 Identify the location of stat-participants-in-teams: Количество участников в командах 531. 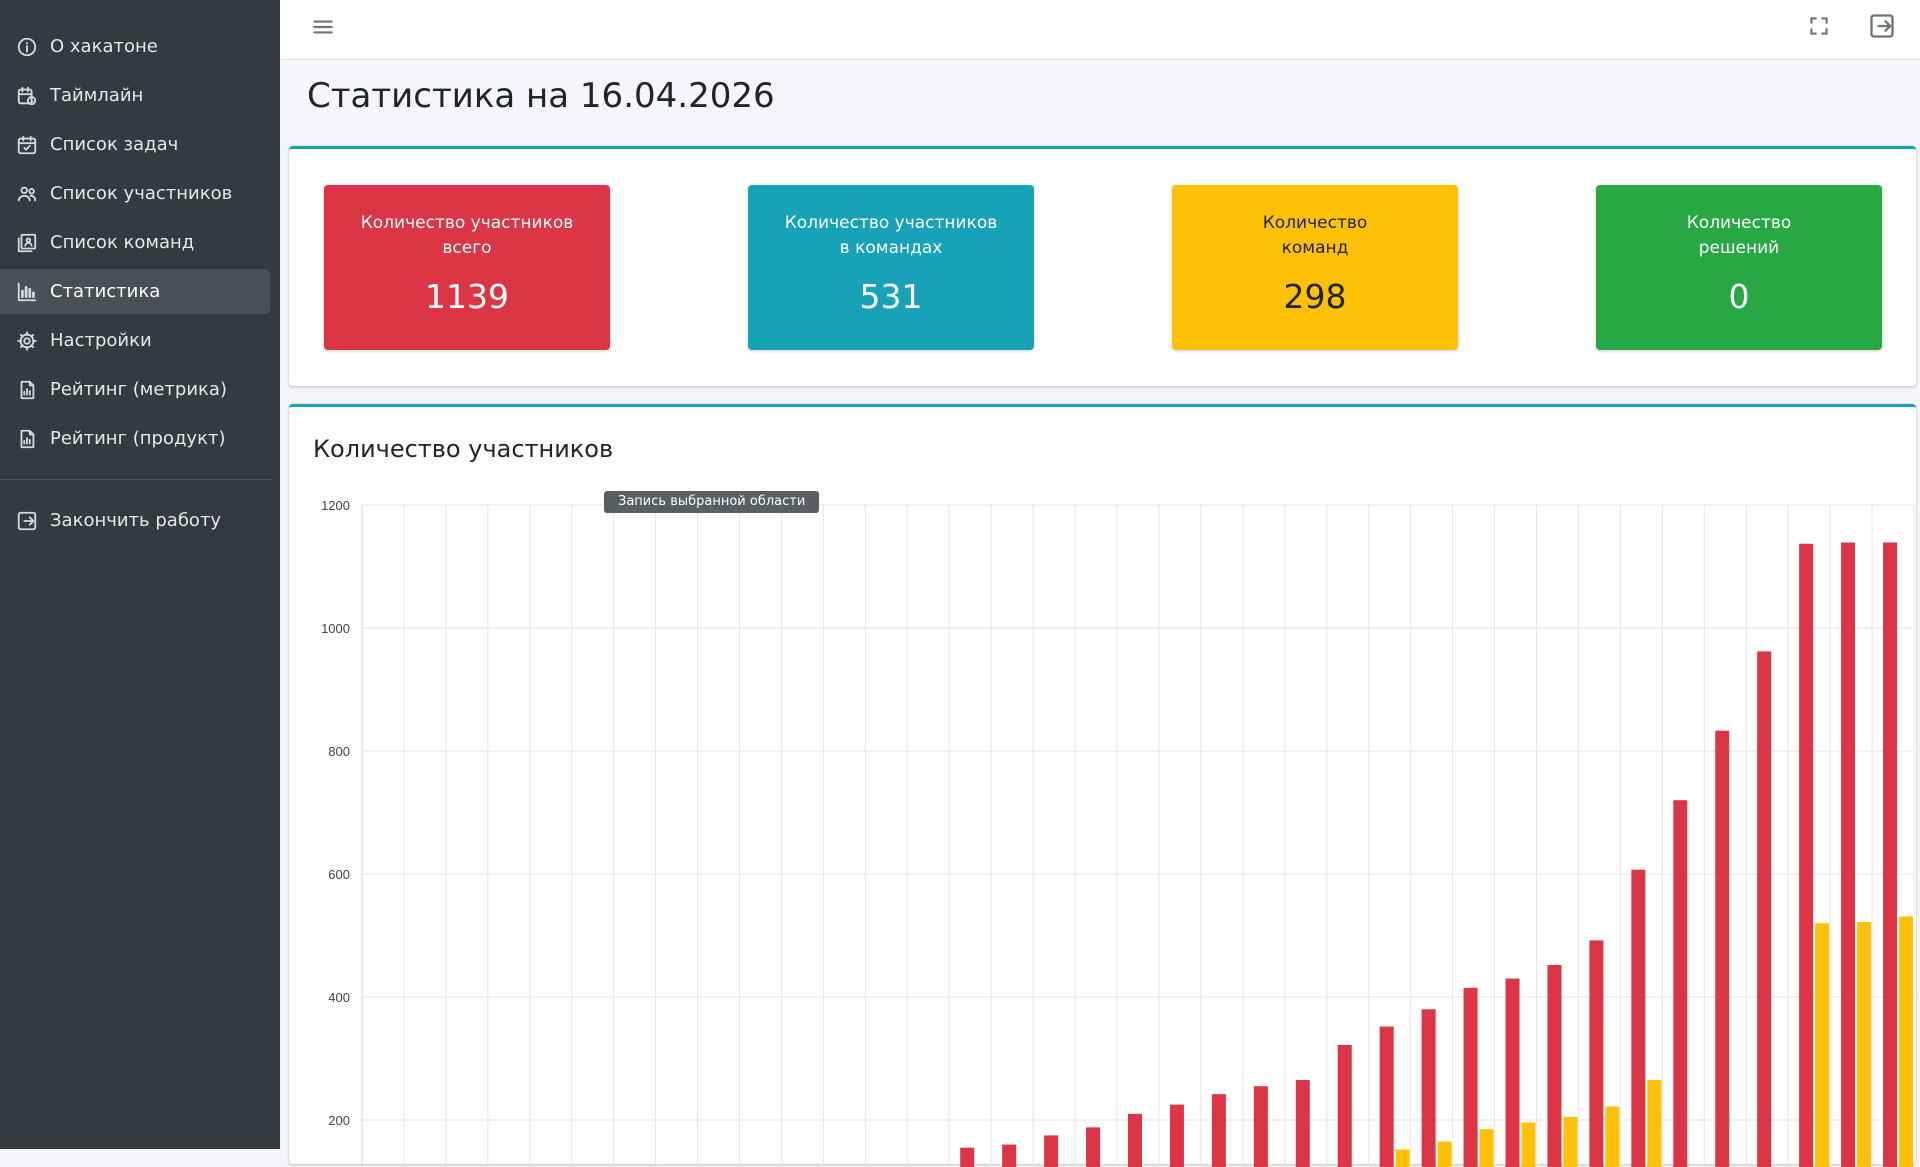
(891, 267).